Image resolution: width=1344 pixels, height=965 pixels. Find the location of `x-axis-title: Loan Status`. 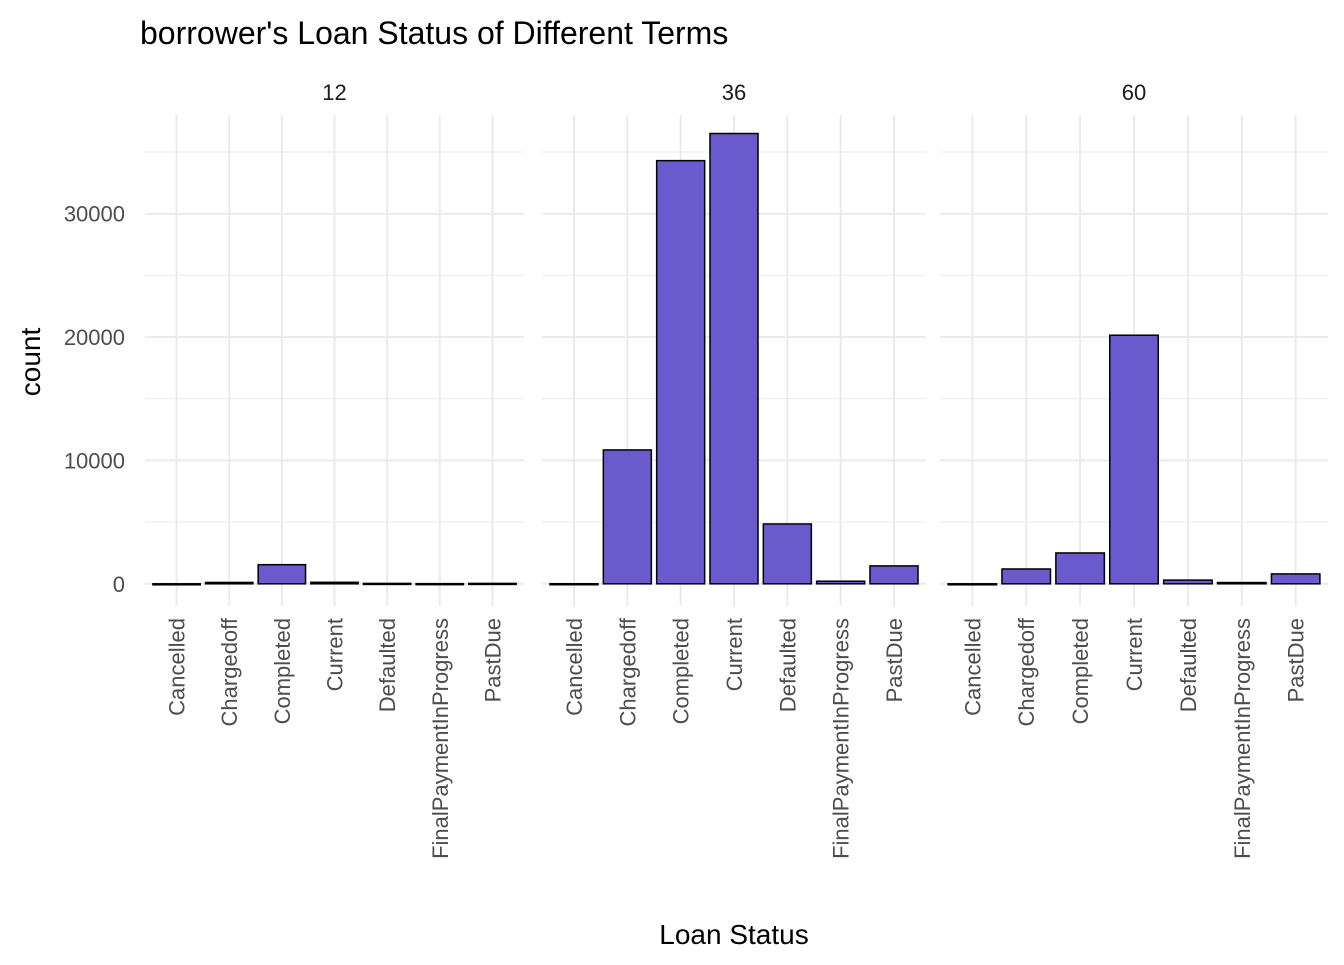

x-axis-title: Loan Status is located at coordinates (733, 934).